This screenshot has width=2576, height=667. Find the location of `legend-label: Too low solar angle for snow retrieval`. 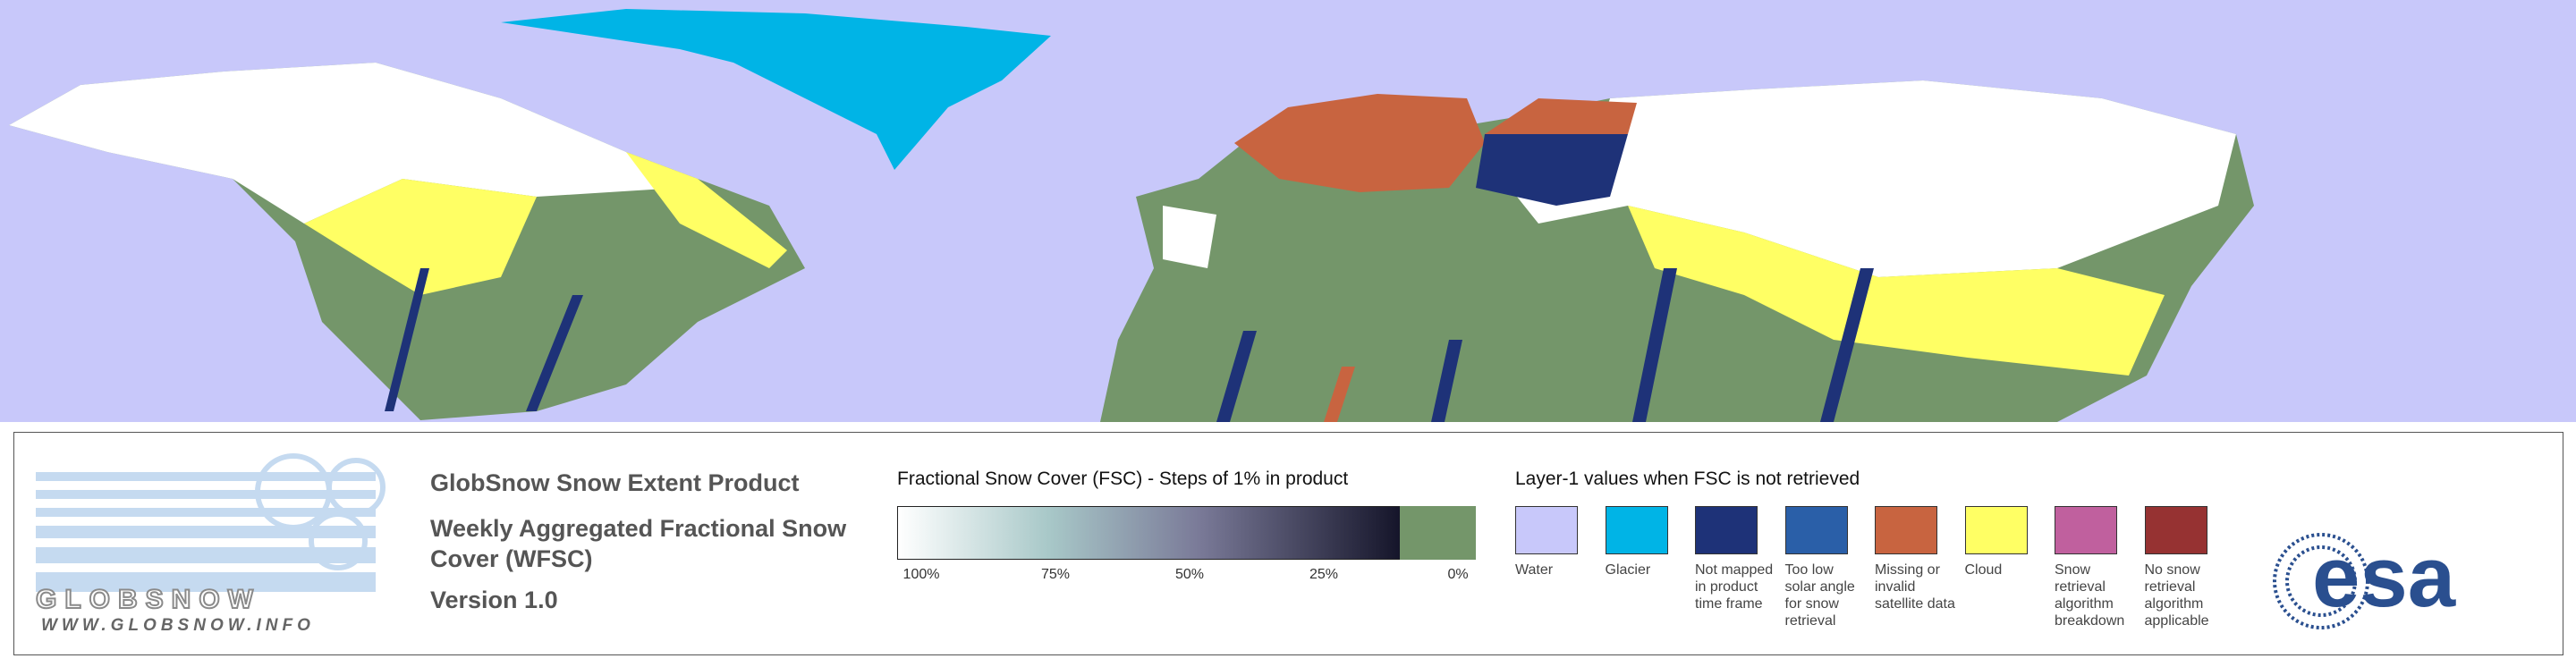

legend-label: Too low solar angle for snow retrieval is located at coordinates (1819, 595).